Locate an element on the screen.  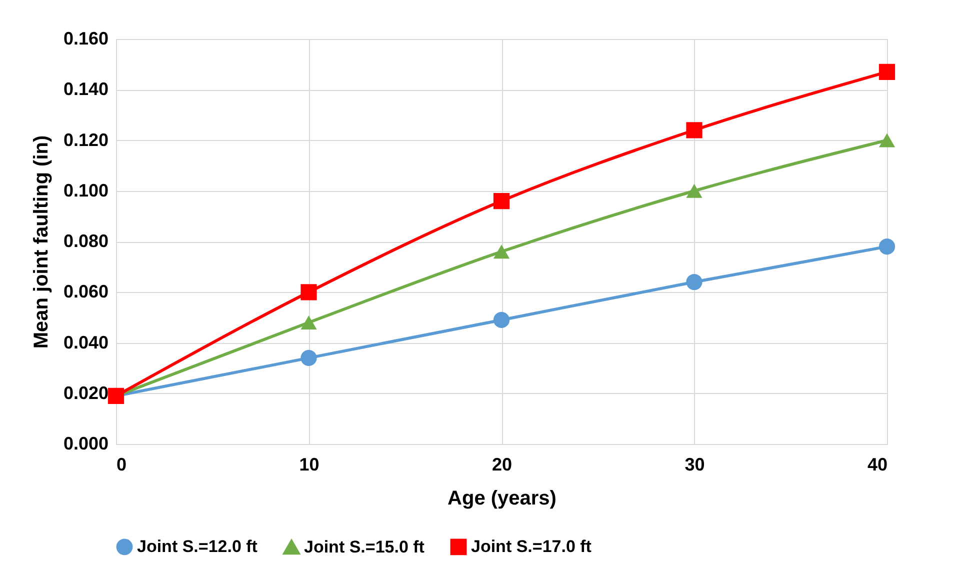
y-tick-label: 0.160 is located at coordinates (85, 38).